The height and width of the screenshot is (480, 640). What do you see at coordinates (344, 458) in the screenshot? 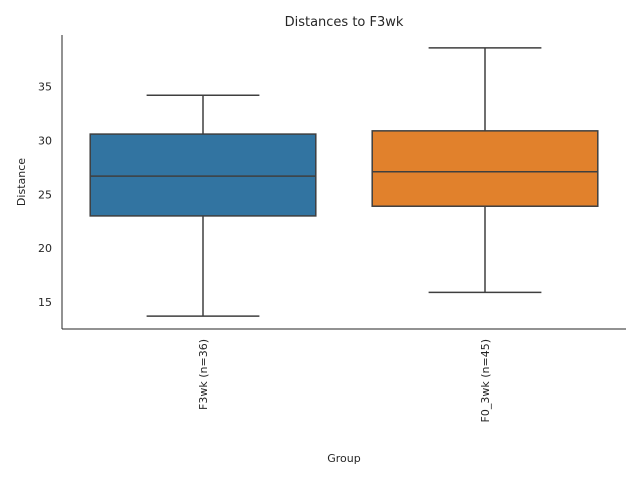
I see `x-axis-label: Group` at bounding box center [344, 458].